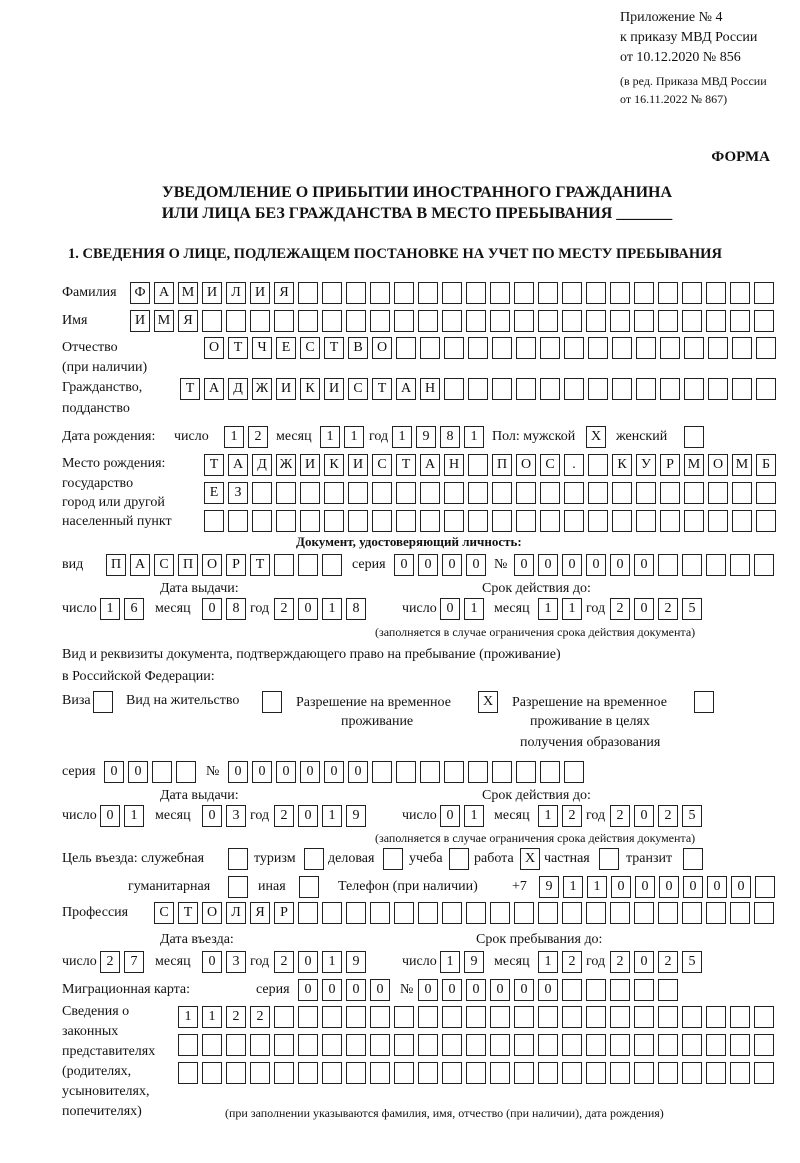 This screenshot has height=1163, width=800. What do you see at coordinates (742, 465) in the screenshot?
I see `char-box: М` at bounding box center [742, 465].